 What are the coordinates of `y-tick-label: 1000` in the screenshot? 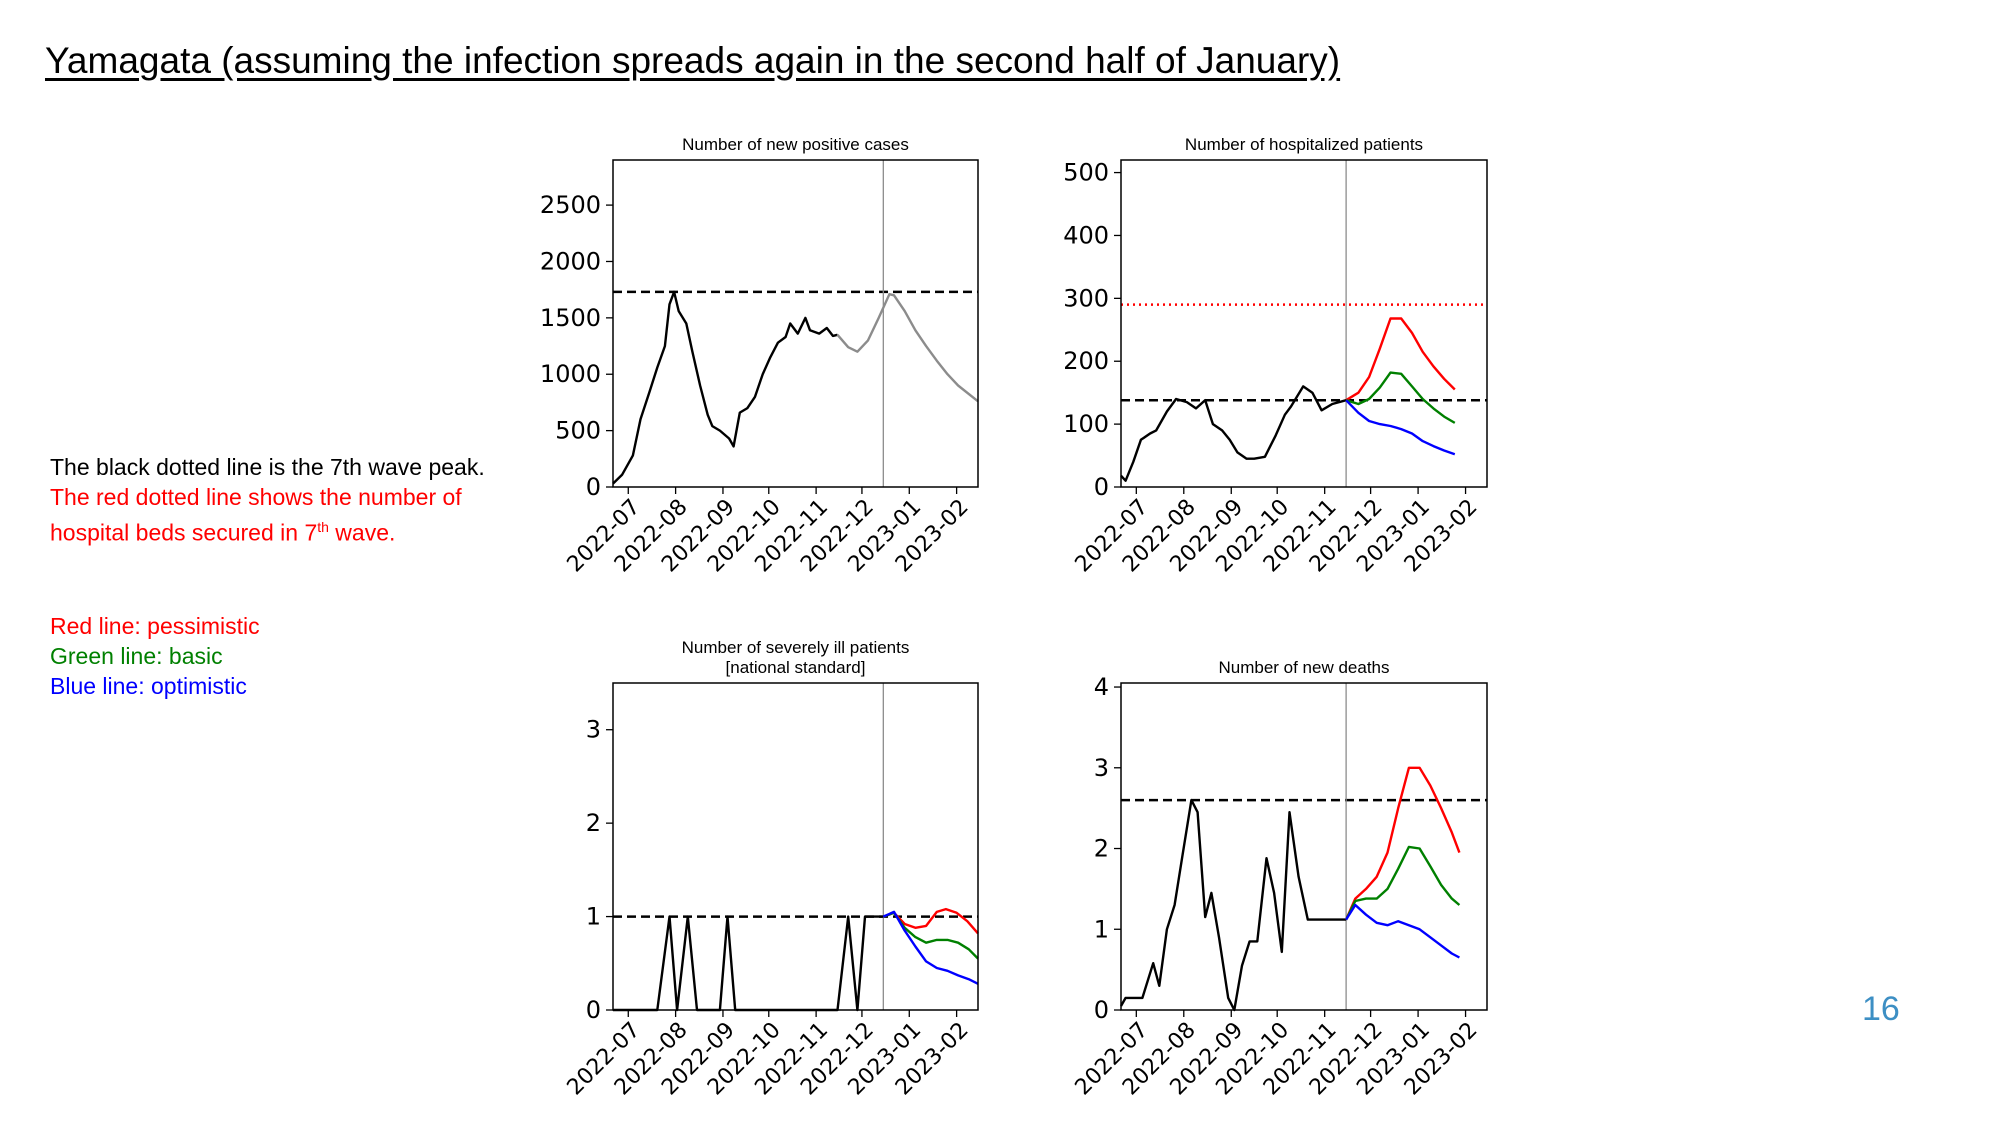 It's located at (570, 374).